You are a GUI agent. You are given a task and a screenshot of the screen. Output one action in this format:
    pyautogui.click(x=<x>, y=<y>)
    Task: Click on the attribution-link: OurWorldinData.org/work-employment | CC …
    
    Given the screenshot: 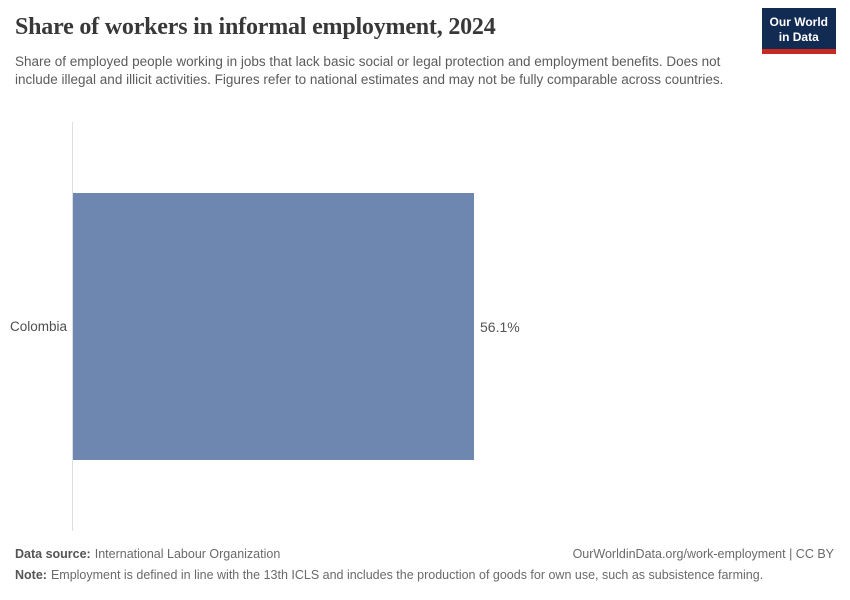 What is the action you would take?
    pyautogui.click(x=703, y=554)
    